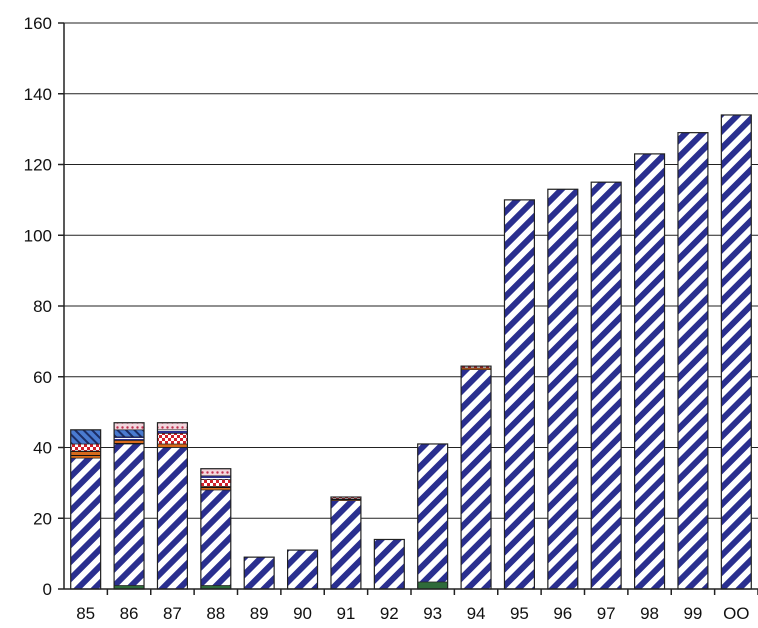 The width and height of the screenshot is (758, 628). I want to click on x-tick-label: OO, so click(736, 613).